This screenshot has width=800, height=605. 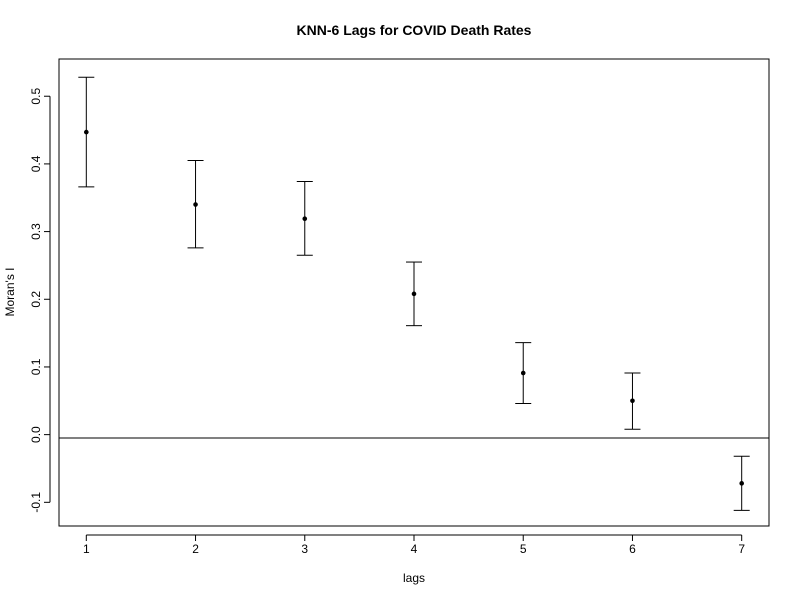 What do you see at coordinates (36, 366) in the screenshot?
I see `y-tick-label: 0.1` at bounding box center [36, 366].